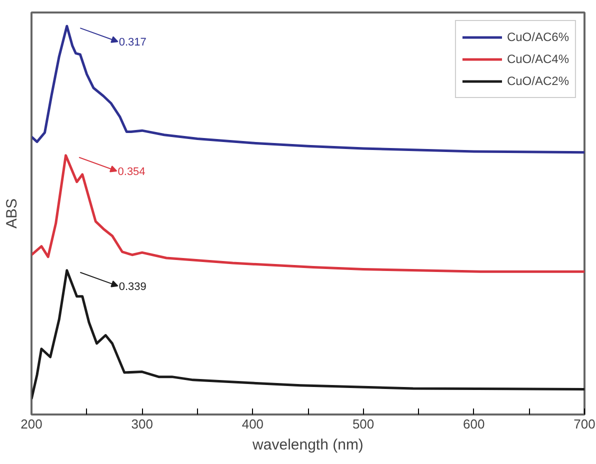  I want to click on x-tick-label: 600, so click(474, 424).